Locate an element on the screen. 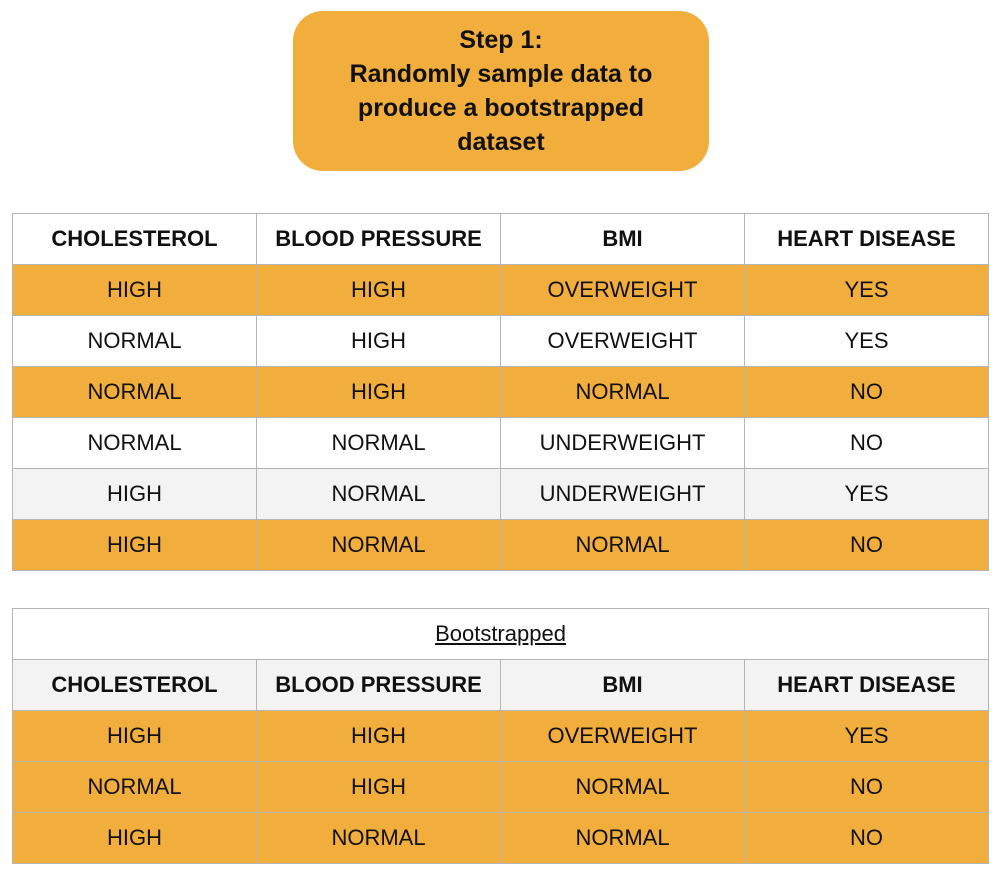 This screenshot has width=1004, height=884. bootstrapped-caption: Bootstrapped is located at coordinates (500, 634).